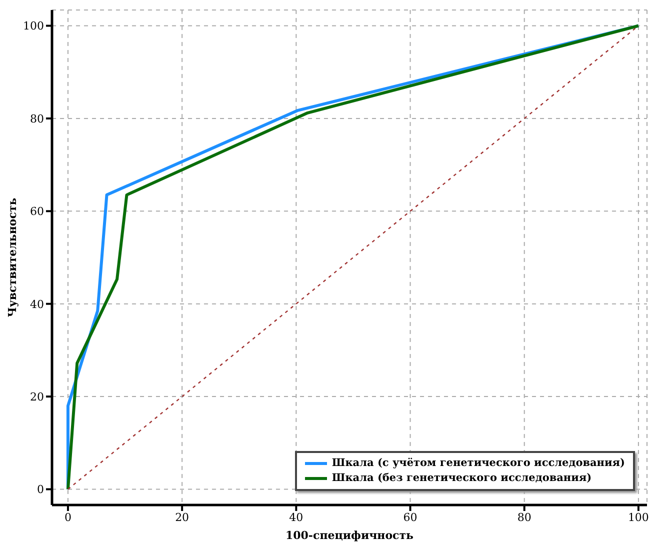 Image resolution: width=653 pixels, height=542 pixels. Describe the element at coordinates (638, 517) in the screenshot. I see `x-tick-label: 100` at that location.